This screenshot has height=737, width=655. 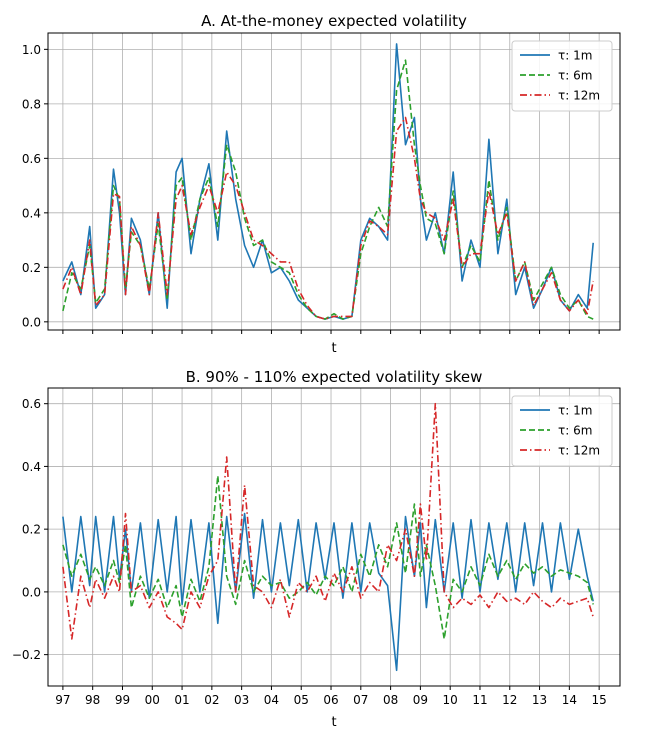 I want to click on chart-1-y-tick-label-4: 0.8, so click(x=31, y=104).